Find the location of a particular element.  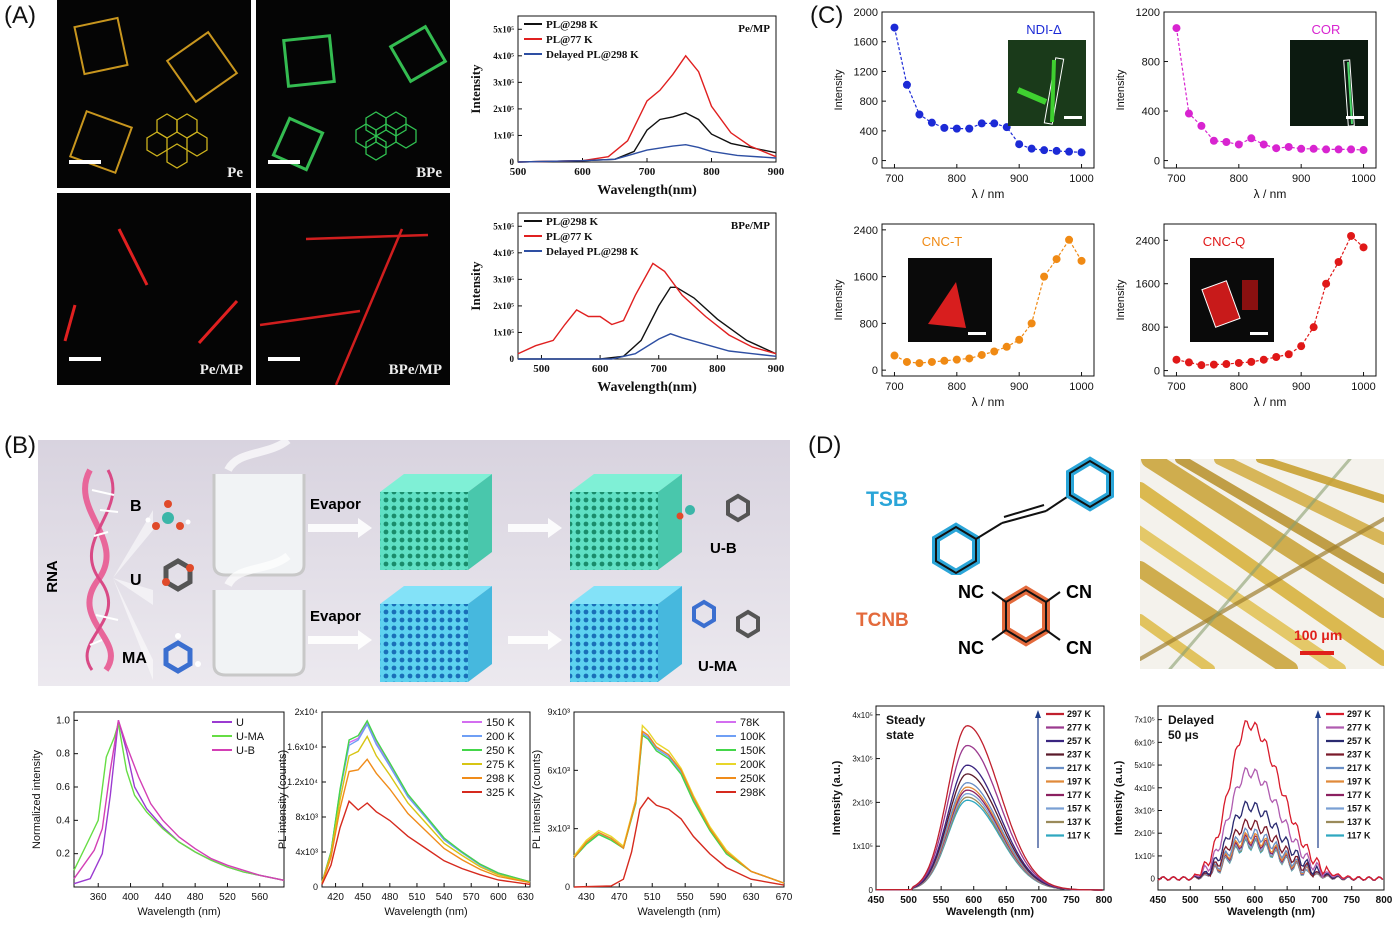

y-axis-label: PL intensity (counts) is located at coordinates (537, 799).